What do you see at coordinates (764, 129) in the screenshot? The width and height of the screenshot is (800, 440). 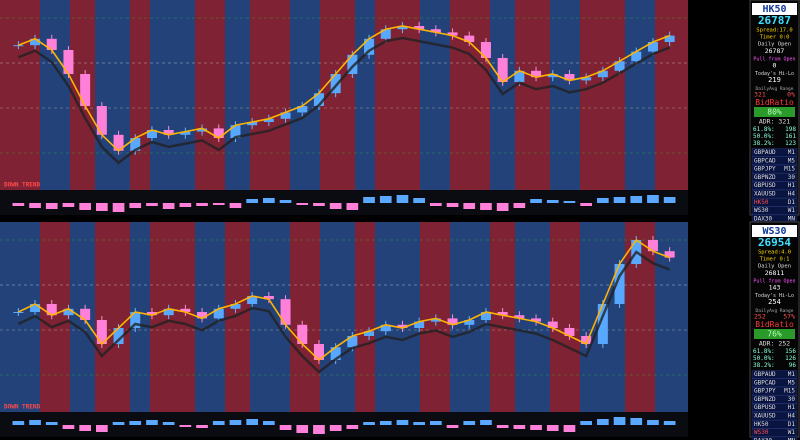 I see `fib-label: 61.8%:` at bounding box center [764, 129].